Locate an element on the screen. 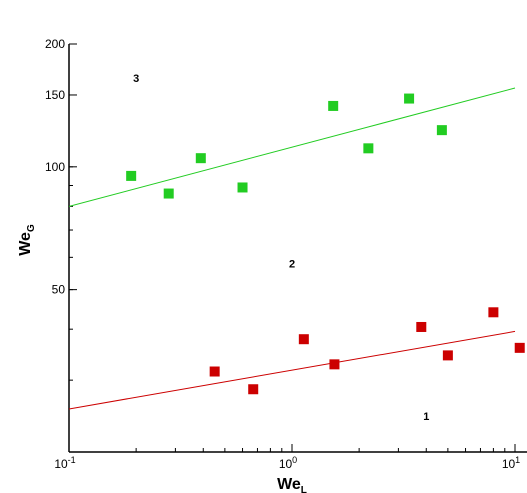  y-tick-label: 200 is located at coordinates (55, 44).